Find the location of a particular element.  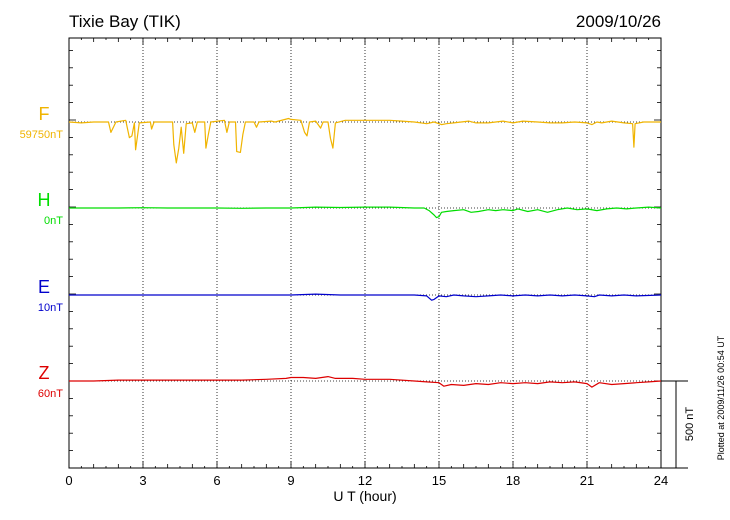

baseline-value-Z: 60nT is located at coordinates (50, 394).